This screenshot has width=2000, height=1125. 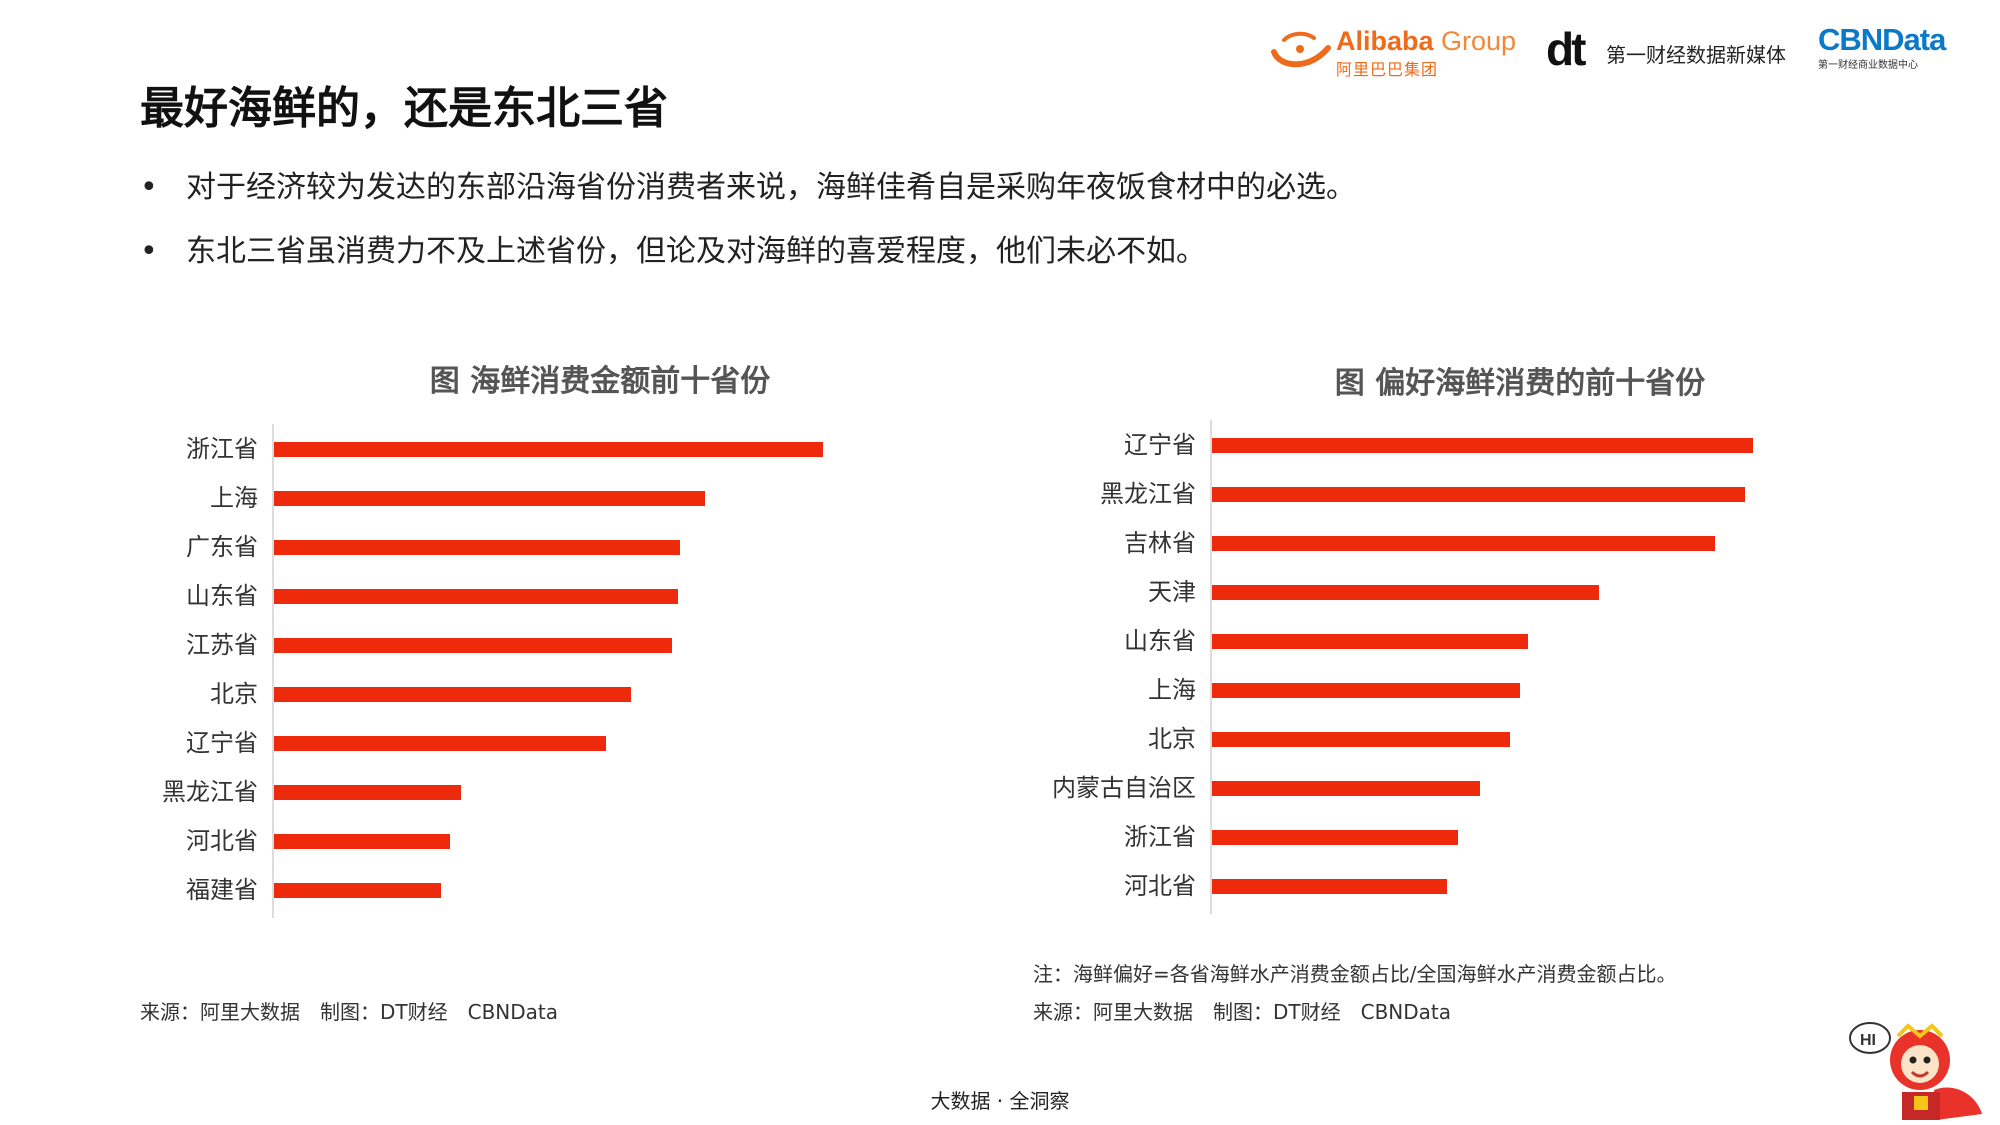 I want to click on bar-row: 天津, so click(x=1415, y=592).